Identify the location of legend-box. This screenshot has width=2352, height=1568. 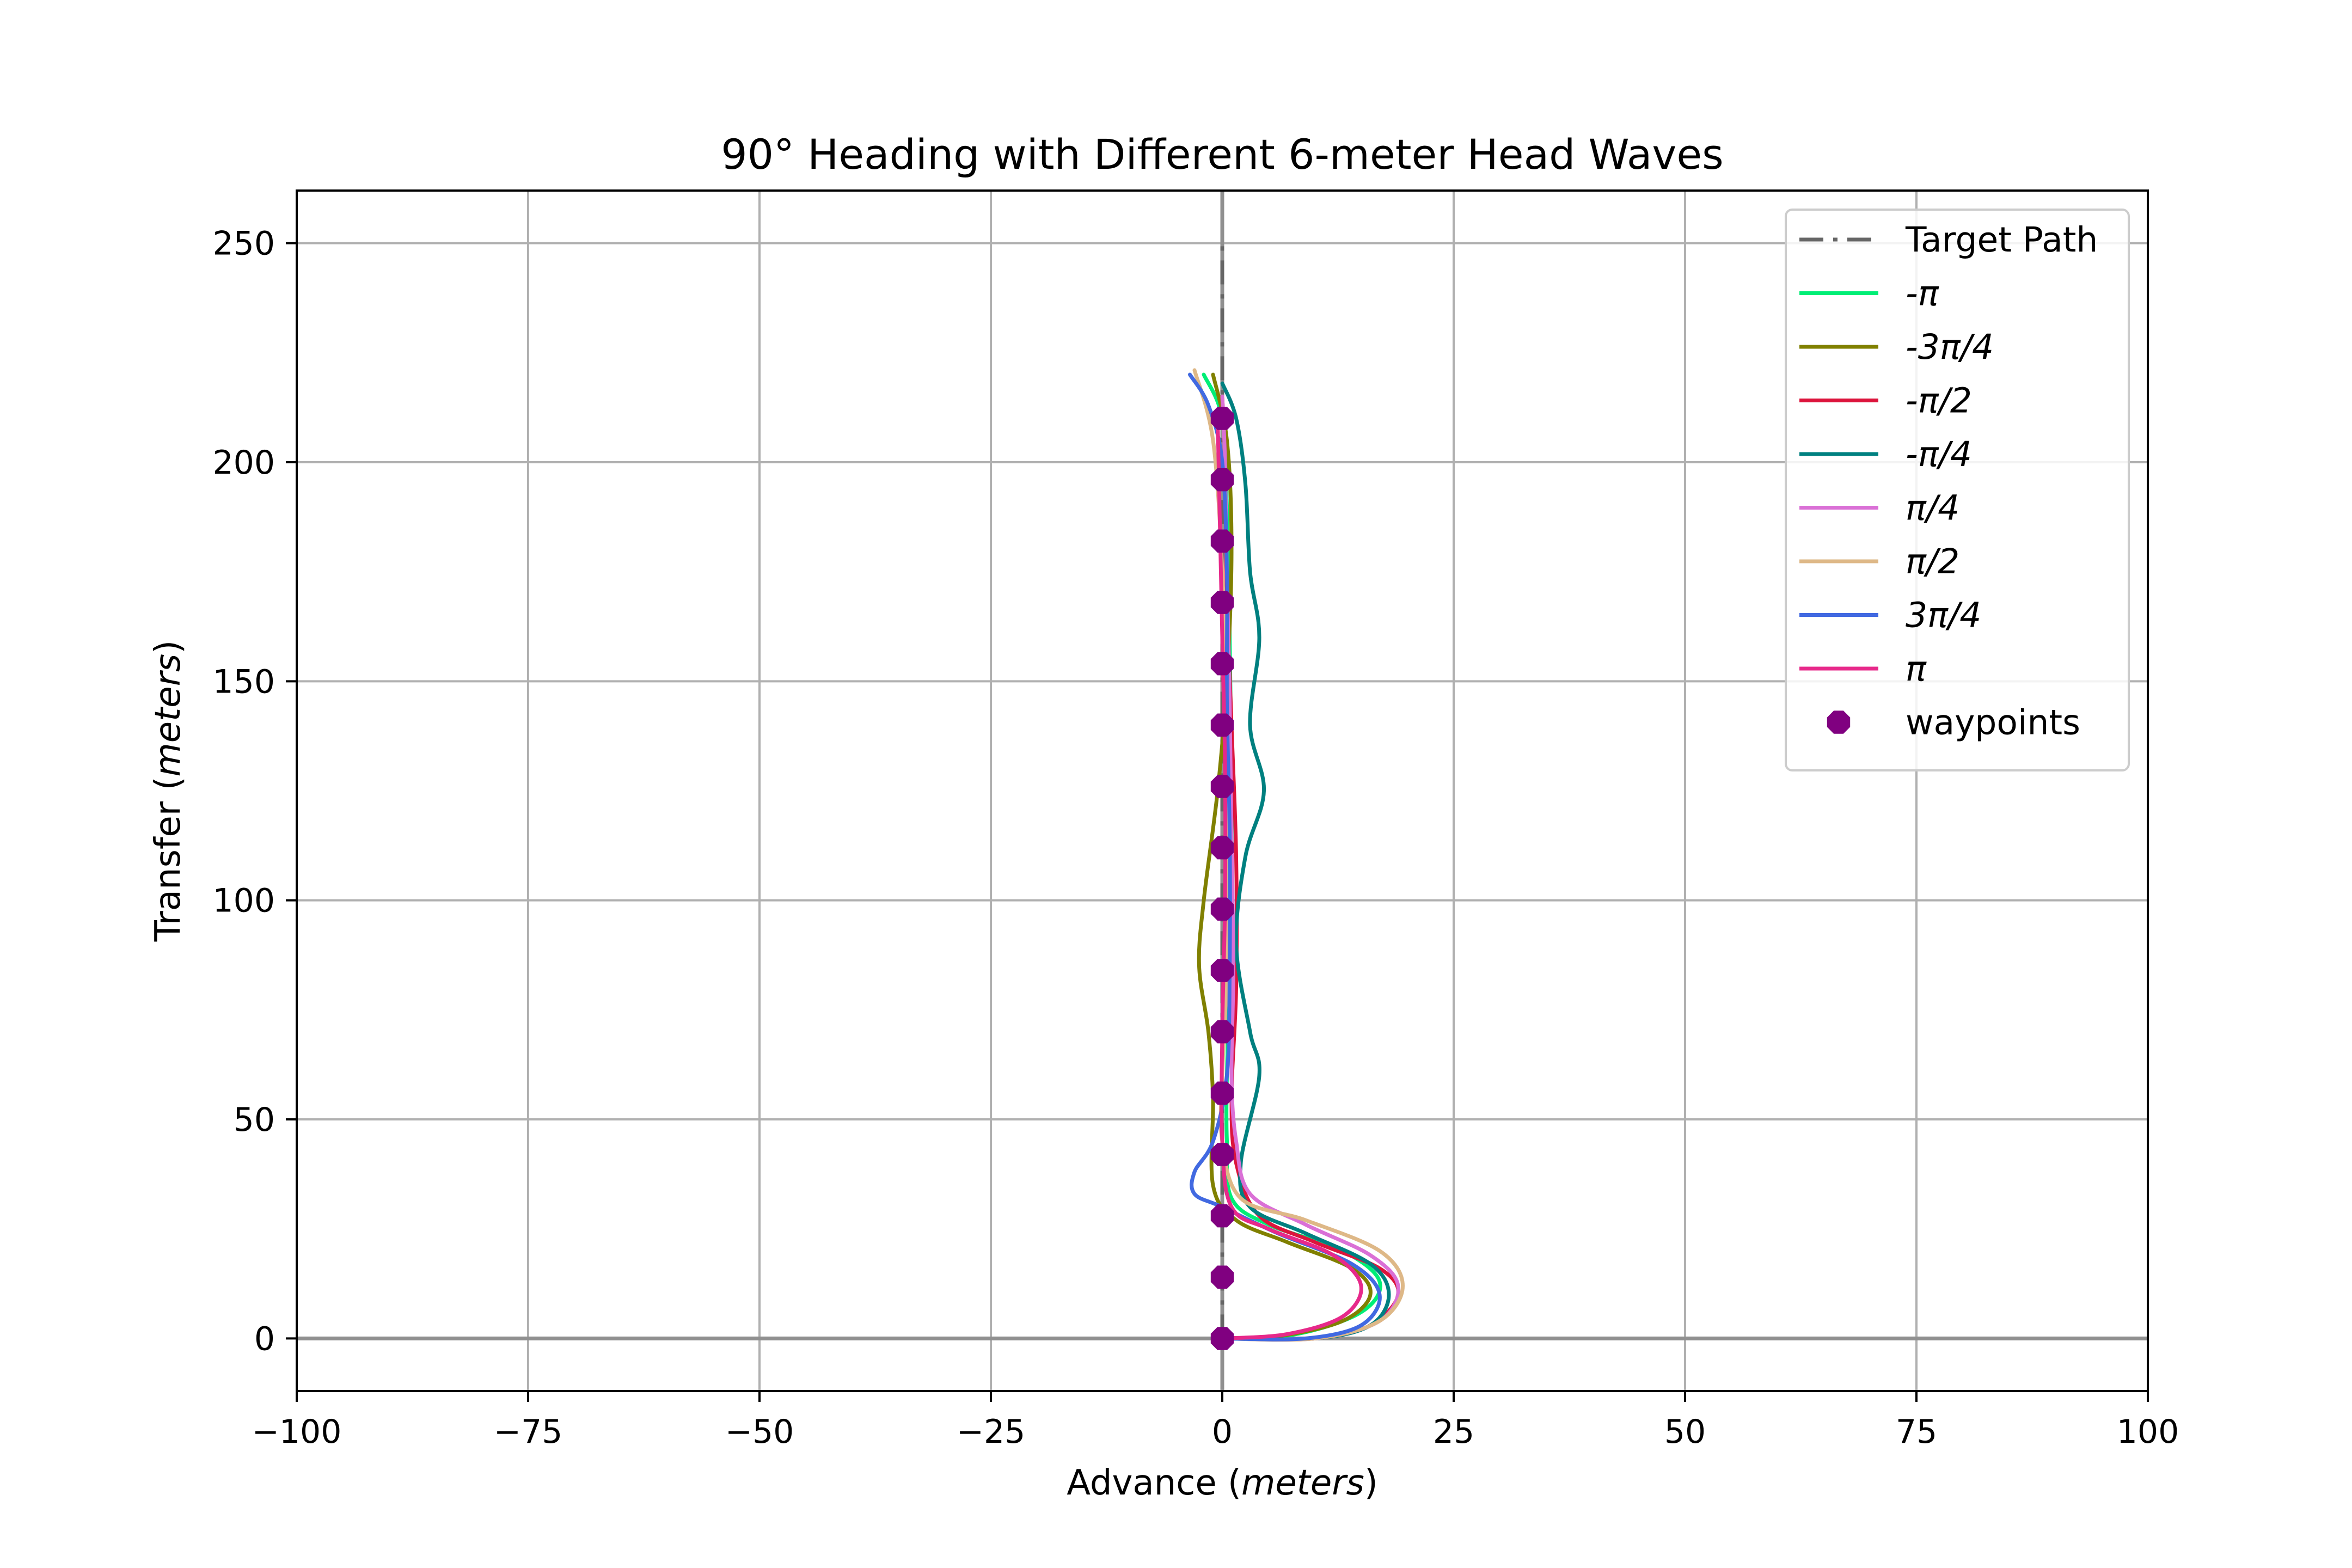
(1957, 490).